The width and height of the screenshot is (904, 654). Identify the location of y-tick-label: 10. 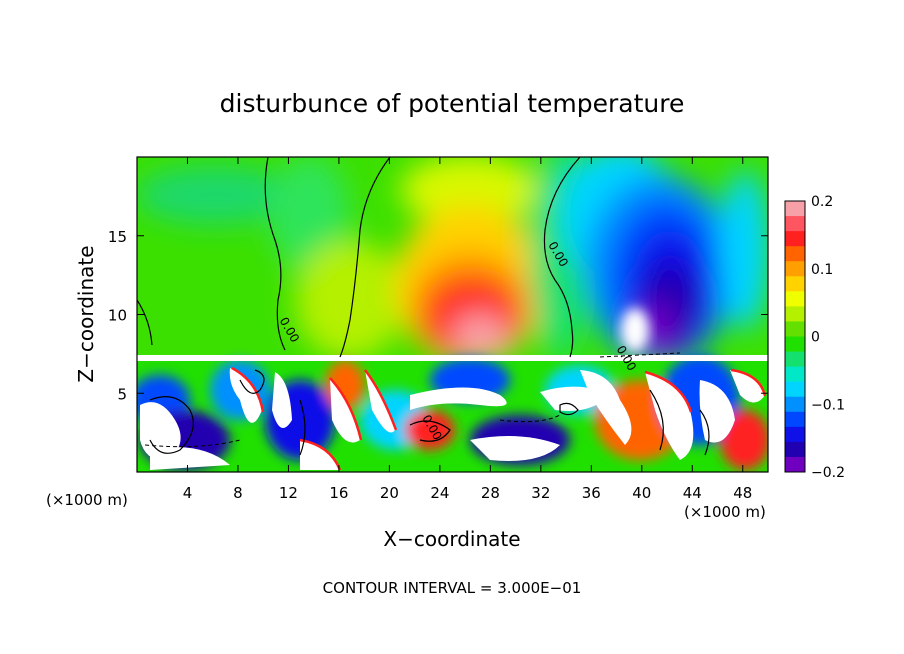
(117, 316).